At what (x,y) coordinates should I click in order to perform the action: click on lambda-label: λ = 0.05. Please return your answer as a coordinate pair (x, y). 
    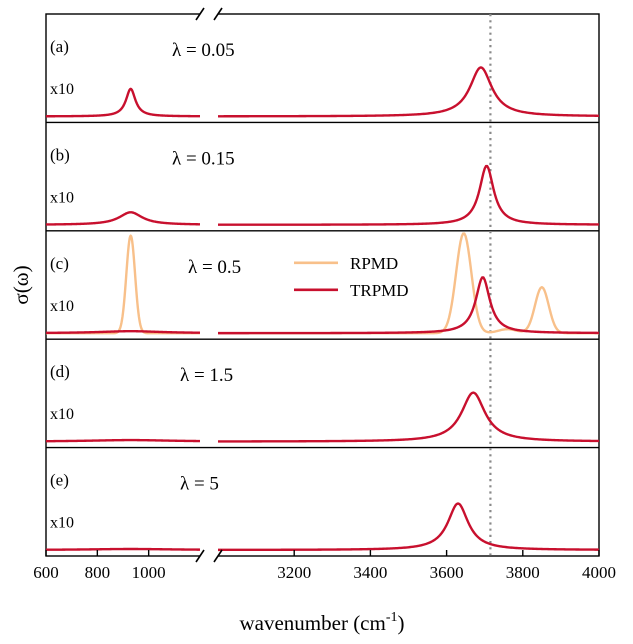
    Looking at the image, I should click on (203, 50).